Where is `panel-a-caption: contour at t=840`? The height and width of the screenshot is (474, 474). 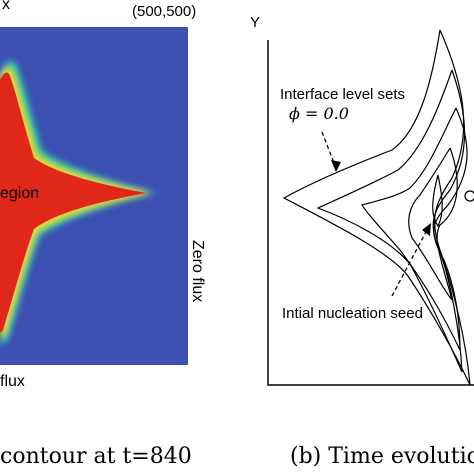 panel-a-caption: contour at t=840 is located at coordinates (96, 456).